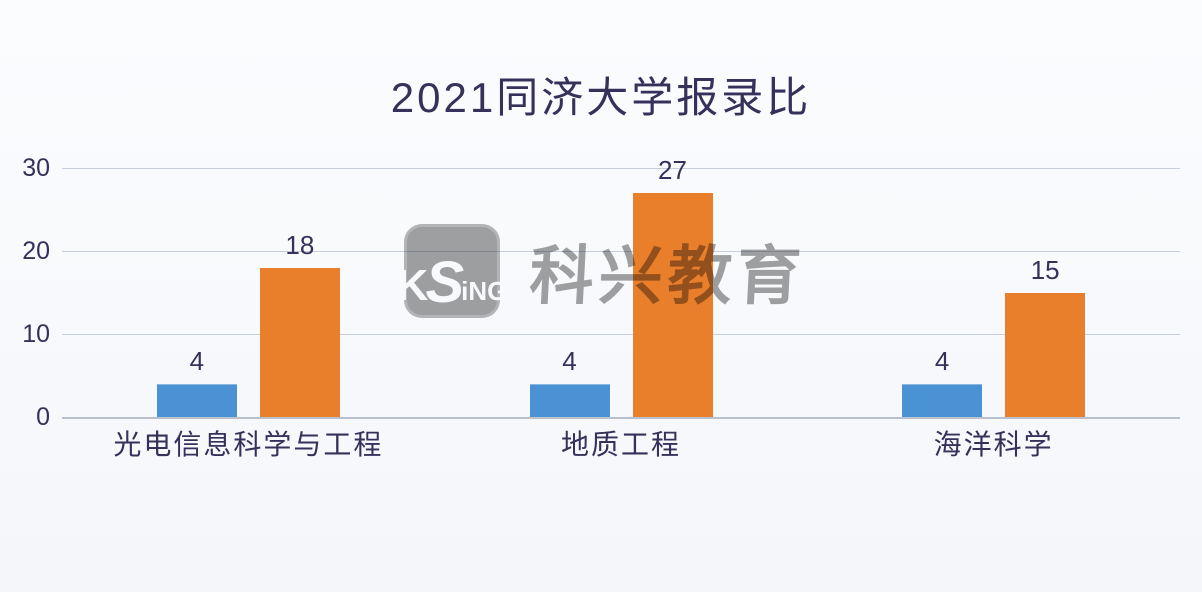  What do you see at coordinates (248, 444) in the screenshot?
I see `x-axis-category-label: 光电信息科学与工程` at bounding box center [248, 444].